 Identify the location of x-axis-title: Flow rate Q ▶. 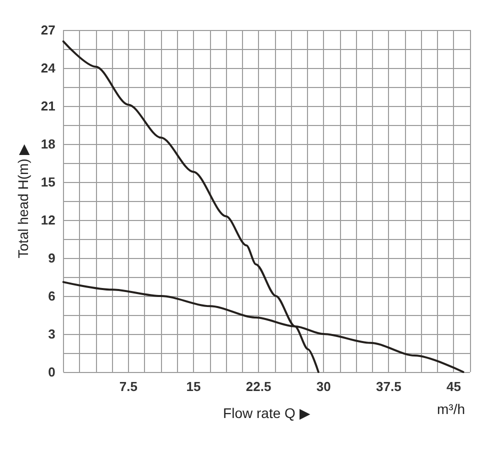
(266, 413).